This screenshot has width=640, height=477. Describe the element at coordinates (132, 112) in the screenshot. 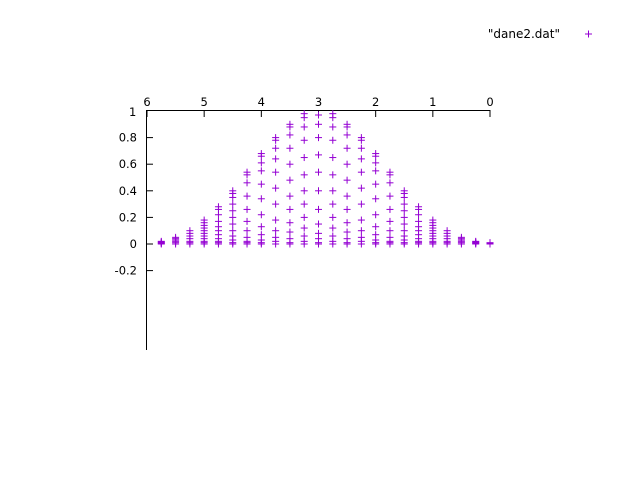

I see `top-left-overlapped-tick-label: 1` at that location.